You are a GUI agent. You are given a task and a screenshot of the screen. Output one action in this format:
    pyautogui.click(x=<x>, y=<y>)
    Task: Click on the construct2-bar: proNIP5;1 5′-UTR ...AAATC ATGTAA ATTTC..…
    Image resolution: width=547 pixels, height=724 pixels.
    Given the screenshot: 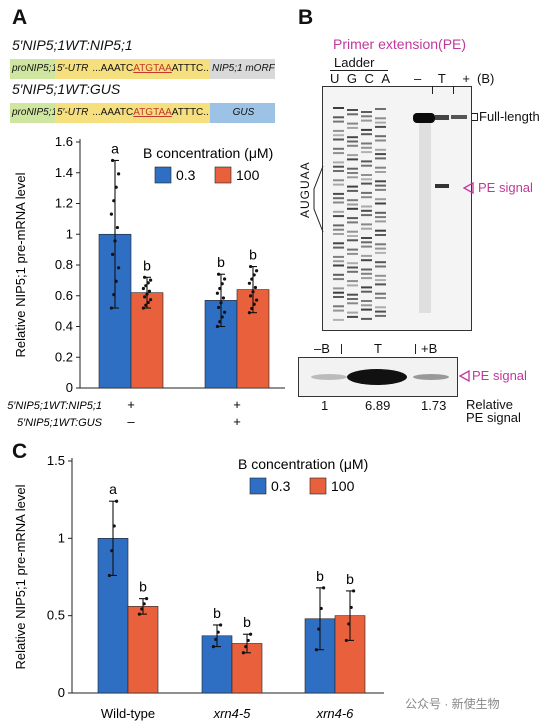 What is the action you would take?
    pyautogui.click(x=142, y=113)
    